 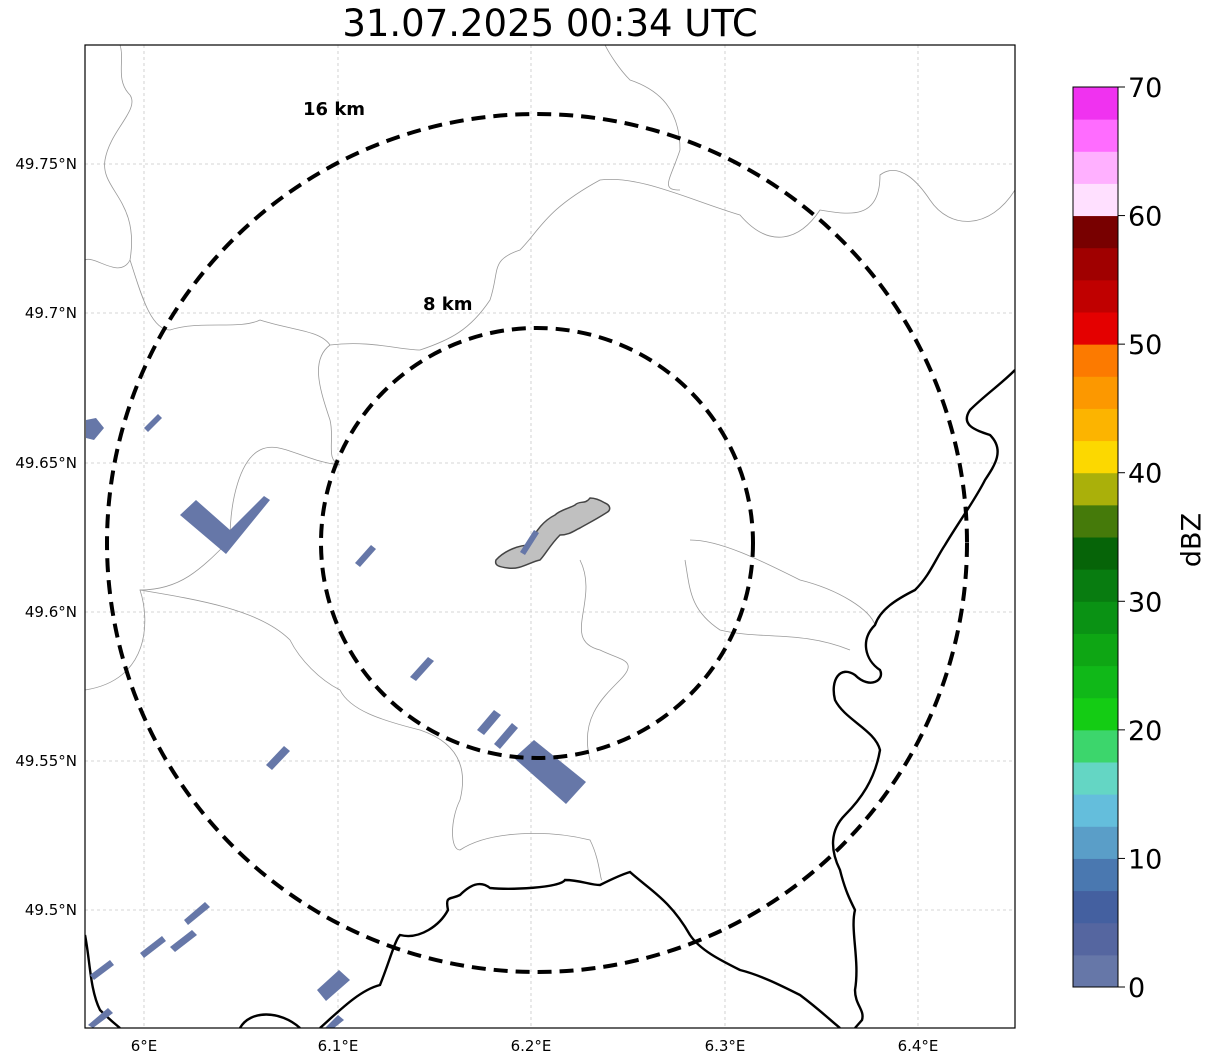 I want to click on lat-label: 49.7°N, so click(x=51, y=313).